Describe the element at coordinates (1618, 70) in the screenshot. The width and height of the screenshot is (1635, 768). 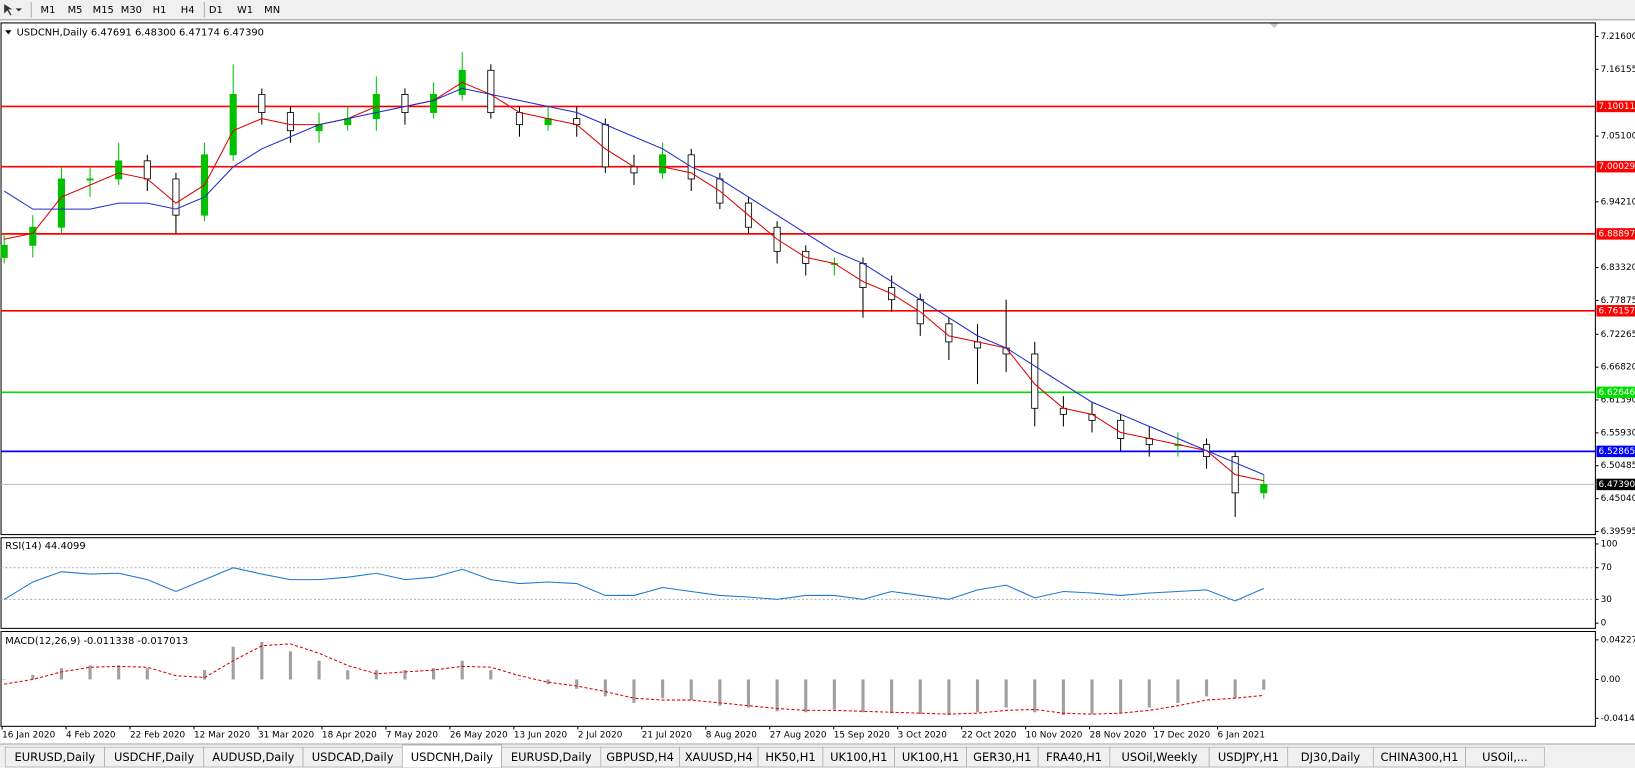
I see `y-tick-label: 7.16155` at that location.